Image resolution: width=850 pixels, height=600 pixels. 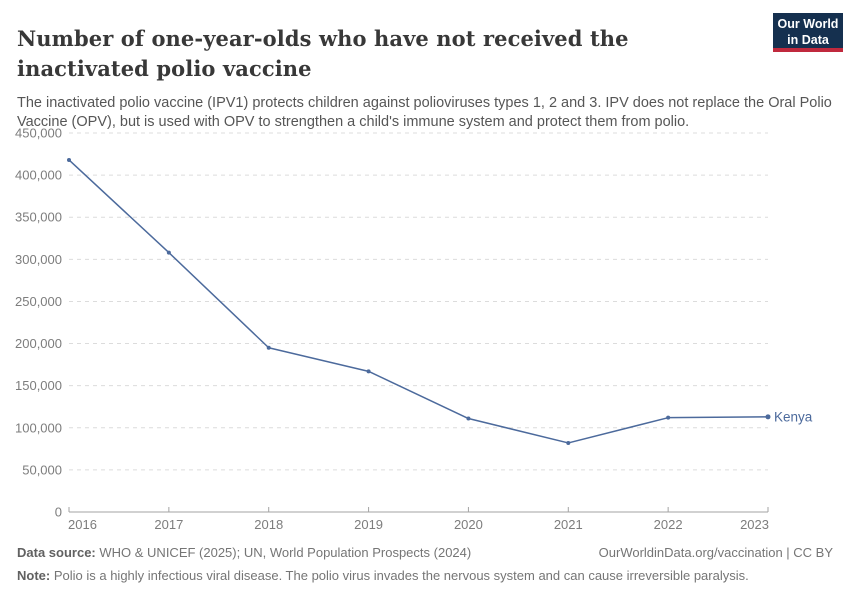 I want to click on y-tick-label: 300,000, so click(x=38, y=259).